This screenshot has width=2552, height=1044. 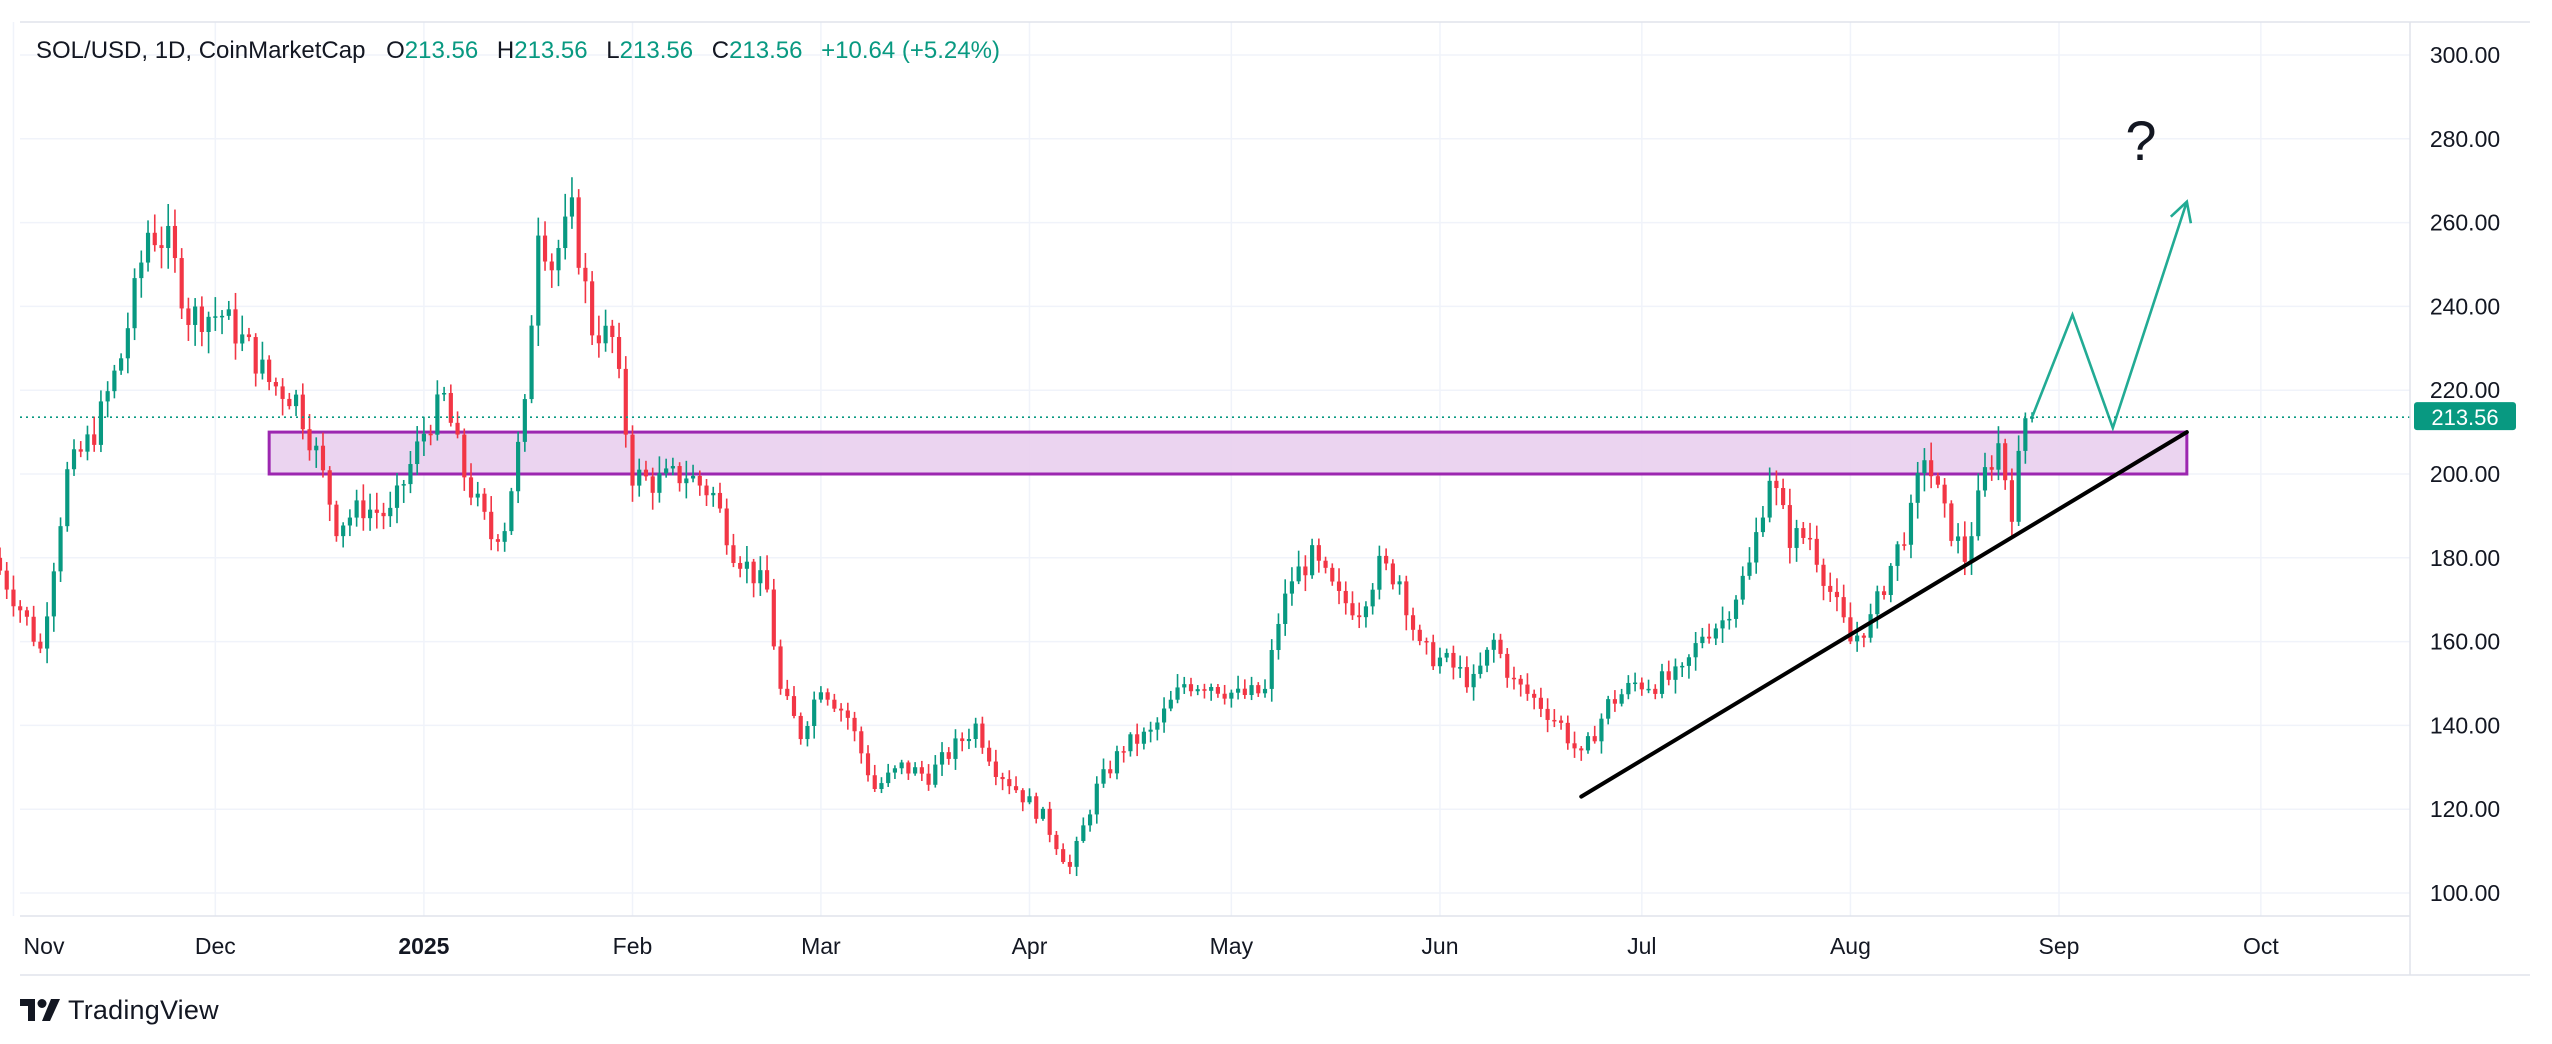 I want to click on resistance-zone, so click(x=1228, y=453).